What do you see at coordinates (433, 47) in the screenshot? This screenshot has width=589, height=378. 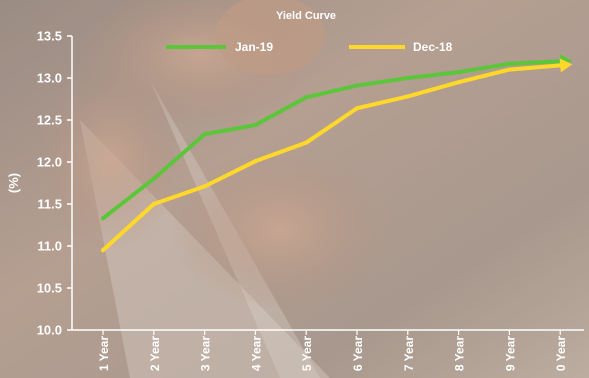 I see `legend-label-dec-18: Dec-18` at bounding box center [433, 47].